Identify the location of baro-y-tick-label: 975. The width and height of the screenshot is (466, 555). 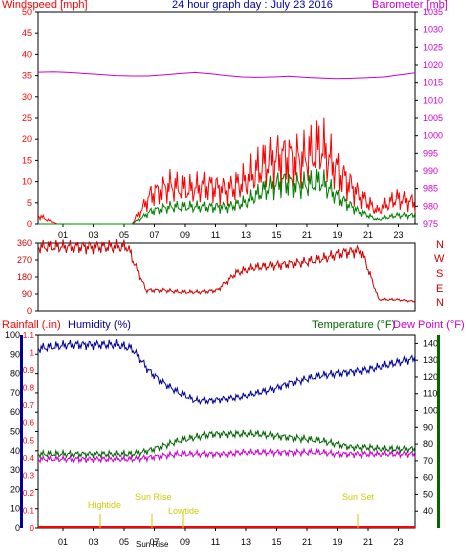
(430, 224).